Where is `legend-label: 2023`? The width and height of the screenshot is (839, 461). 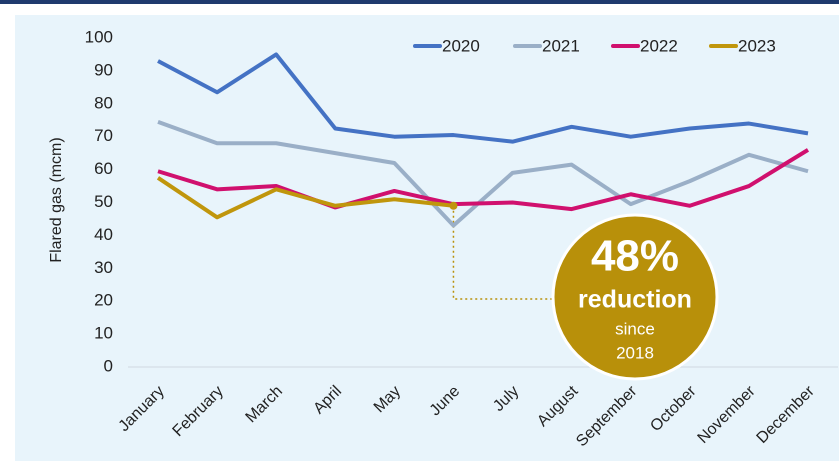 legend-label: 2023 is located at coordinates (757, 45).